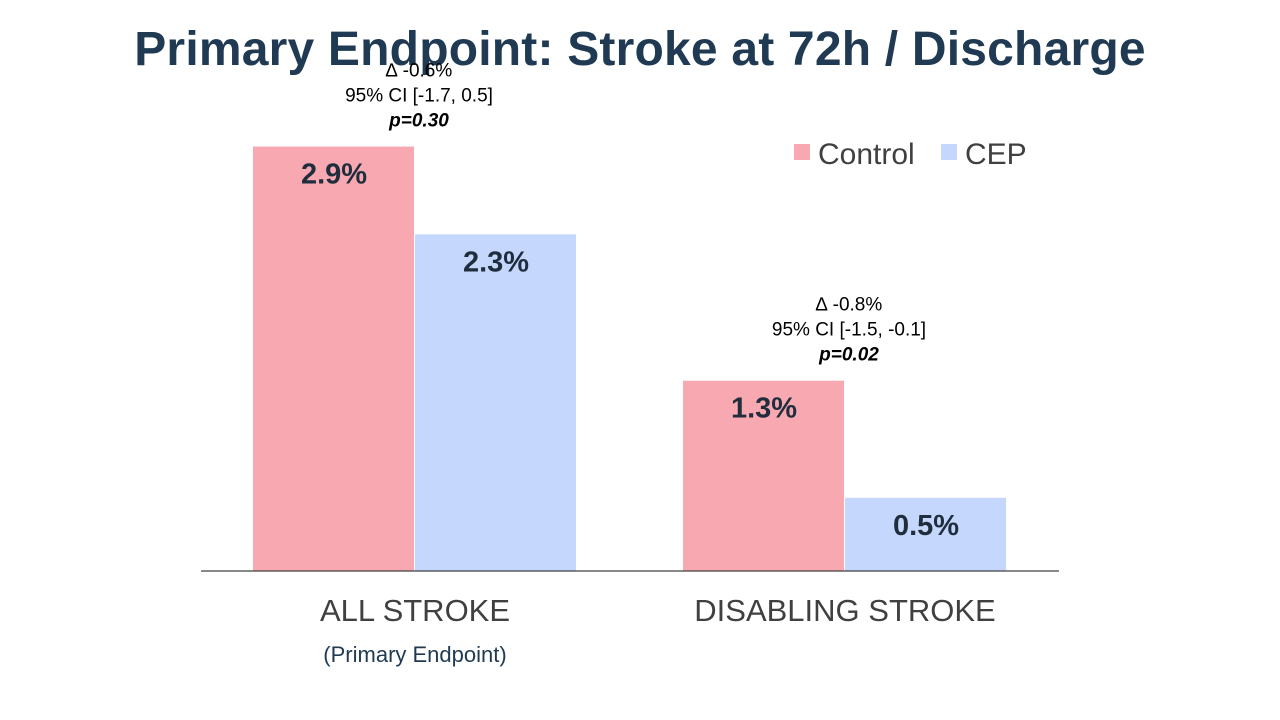 This screenshot has height=720, width=1280. What do you see at coordinates (848, 355) in the screenshot?
I see `annotation-p-value-2: p=0.02` at bounding box center [848, 355].